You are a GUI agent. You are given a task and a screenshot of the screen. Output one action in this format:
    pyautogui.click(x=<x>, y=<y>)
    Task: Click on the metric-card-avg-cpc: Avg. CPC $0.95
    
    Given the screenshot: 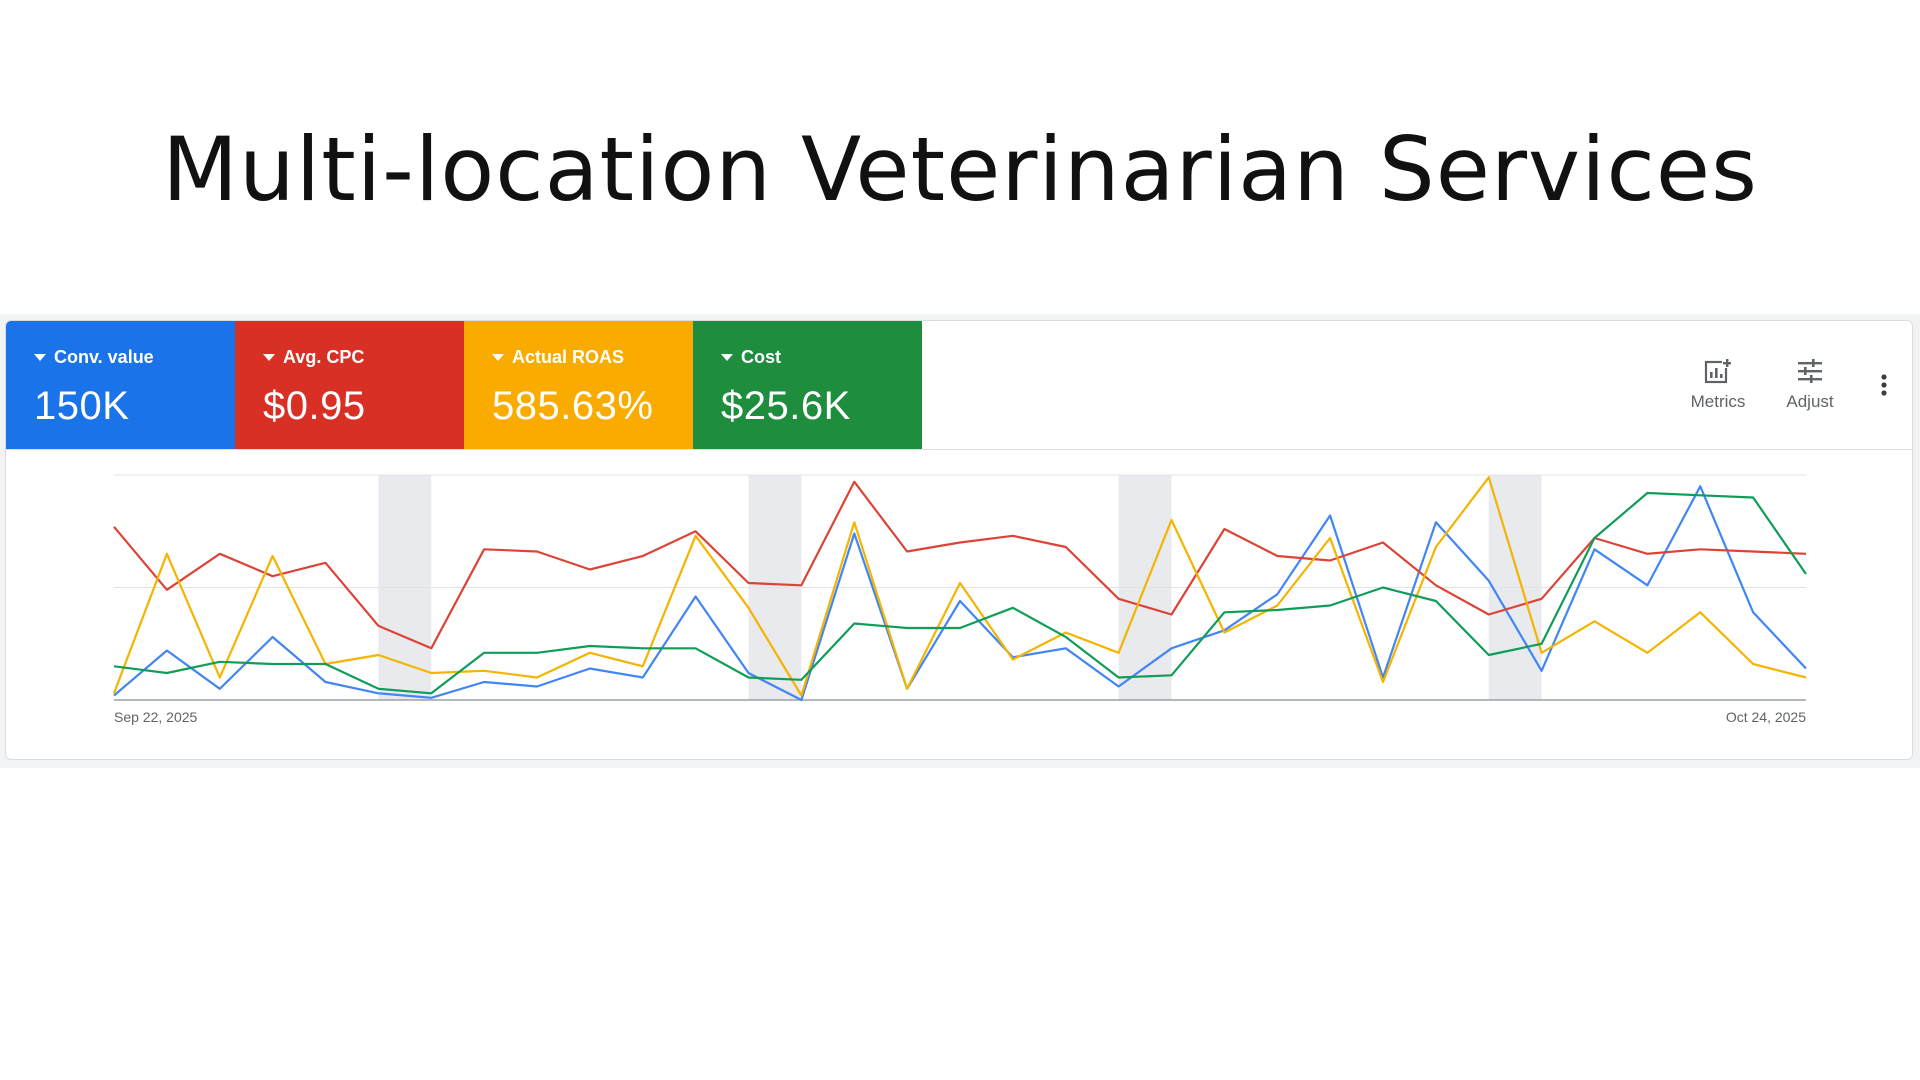 What is the action you would take?
    pyautogui.click(x=349, y=385)
    